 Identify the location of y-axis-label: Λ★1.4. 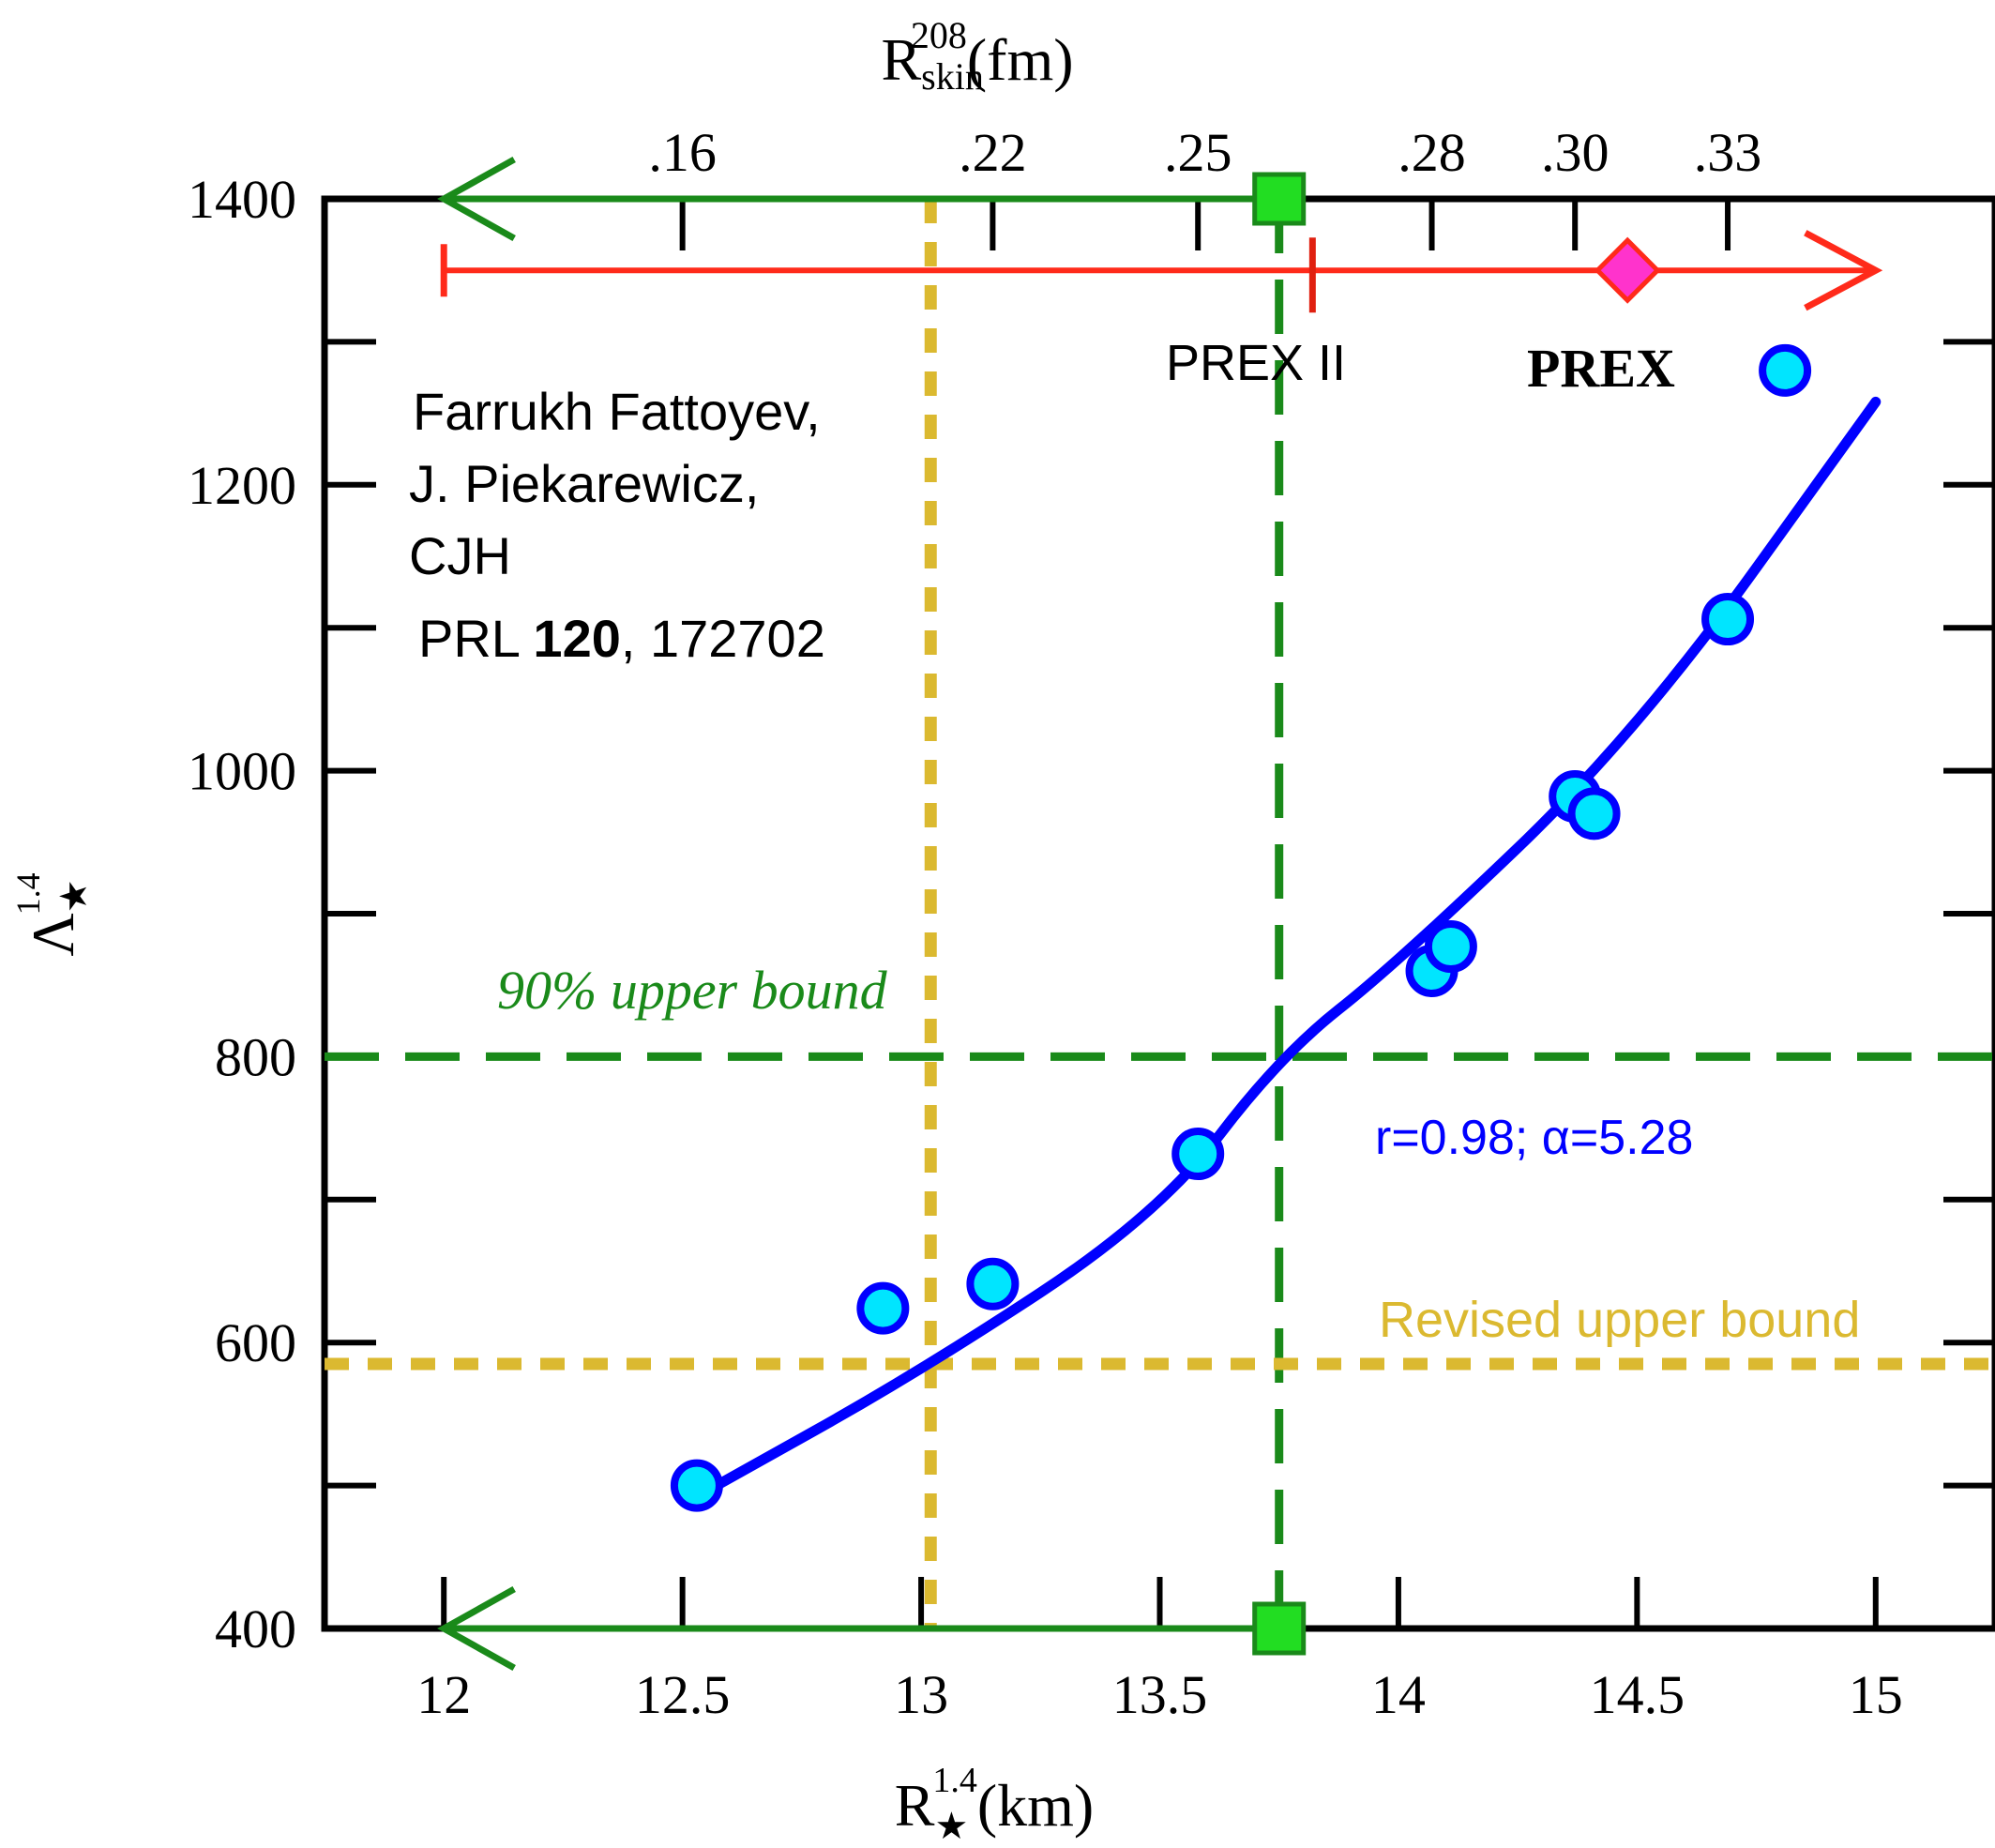
(52, 914).